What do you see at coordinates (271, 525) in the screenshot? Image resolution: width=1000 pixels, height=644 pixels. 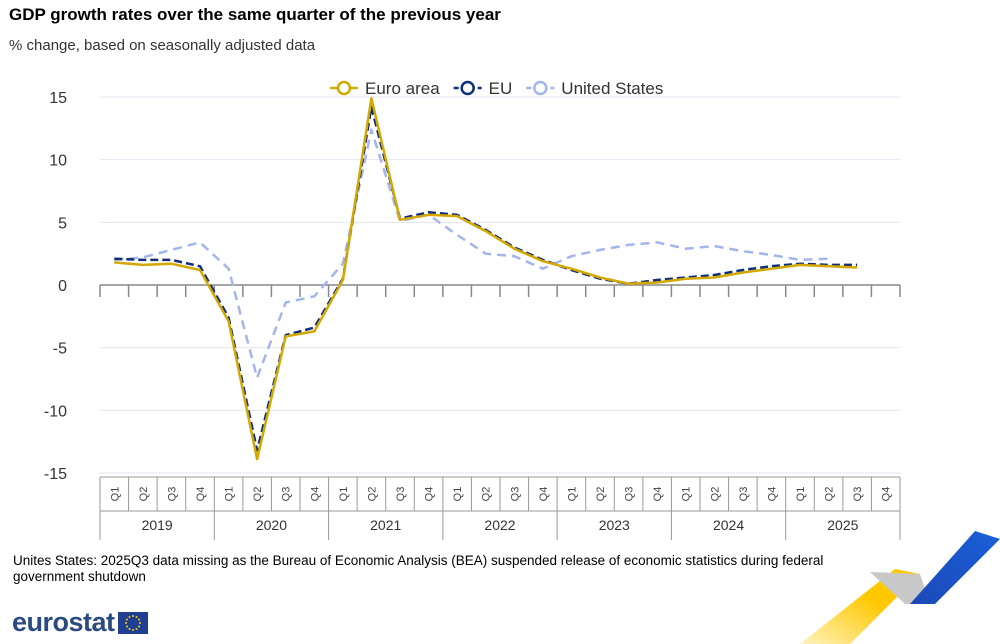 I see `year-label: 2020` at bounding box center [271, 525].